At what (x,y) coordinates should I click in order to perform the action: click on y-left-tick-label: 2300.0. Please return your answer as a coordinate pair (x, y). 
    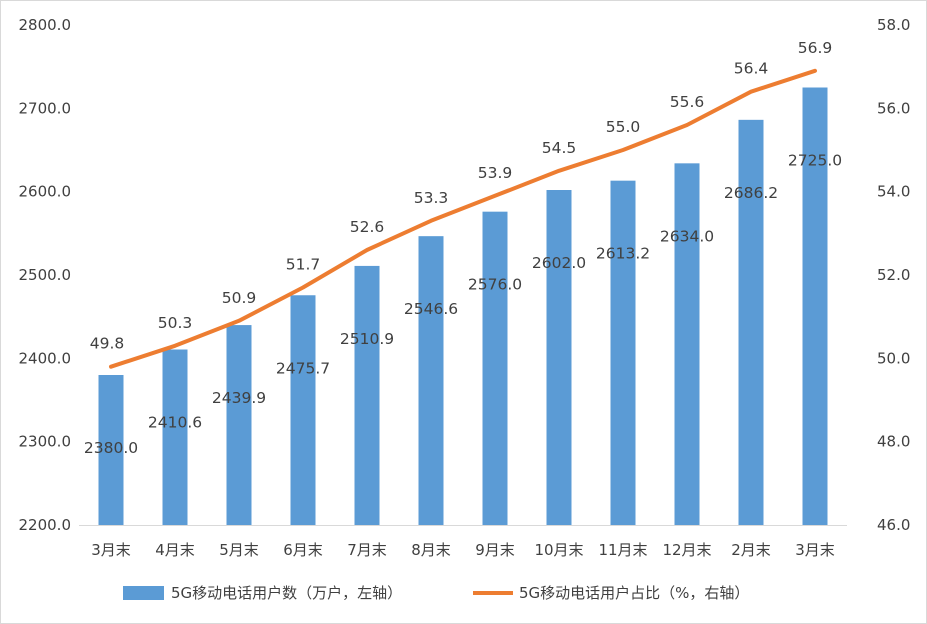
    Looking at the image, I should click on (45, 442).